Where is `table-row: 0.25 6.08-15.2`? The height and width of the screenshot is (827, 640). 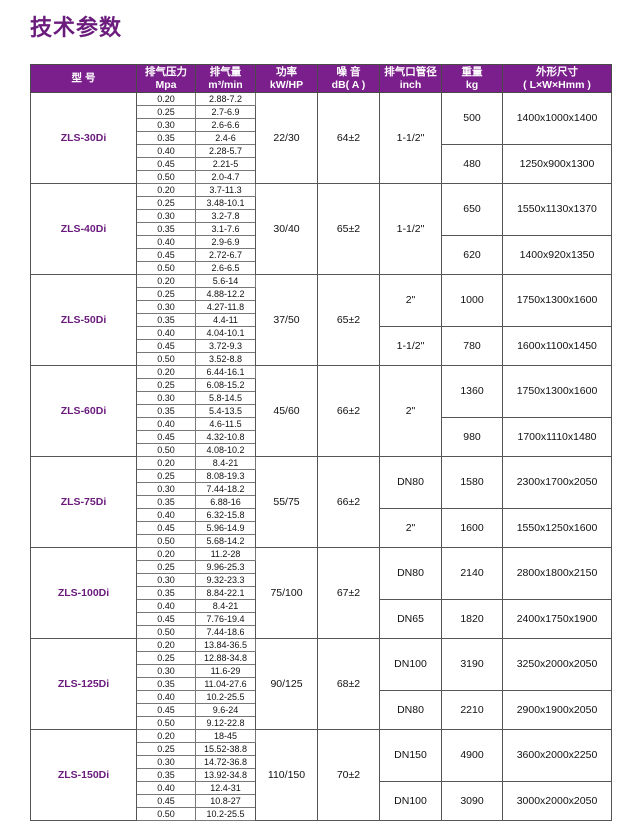 table-row: 0.25 6.08-15.2 is located at coordinates (321, 385).